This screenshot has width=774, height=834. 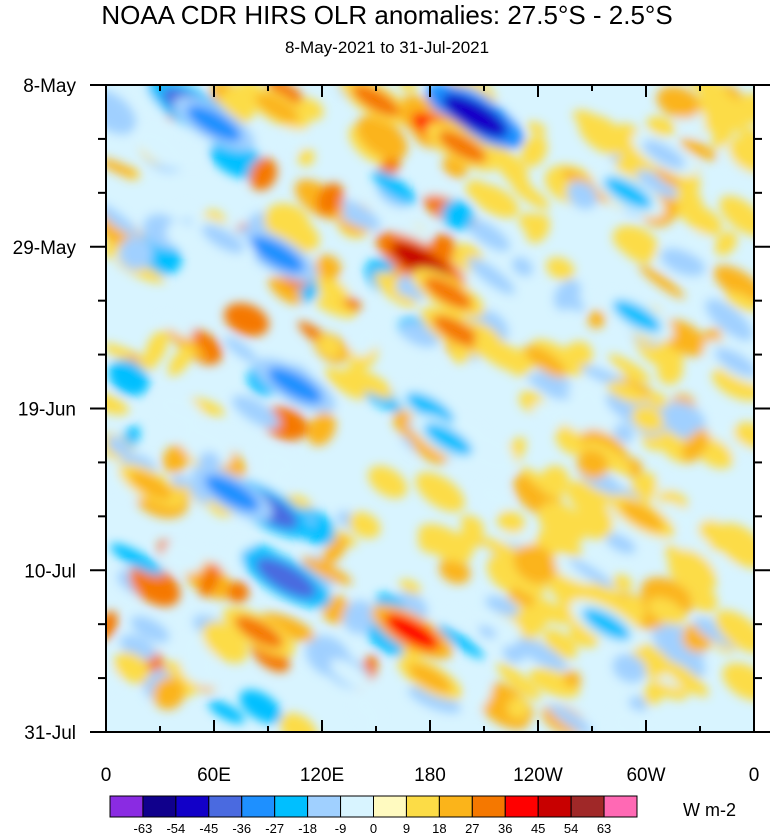 I want to click on colorbar-label: -9, so click(x=341, y=827).